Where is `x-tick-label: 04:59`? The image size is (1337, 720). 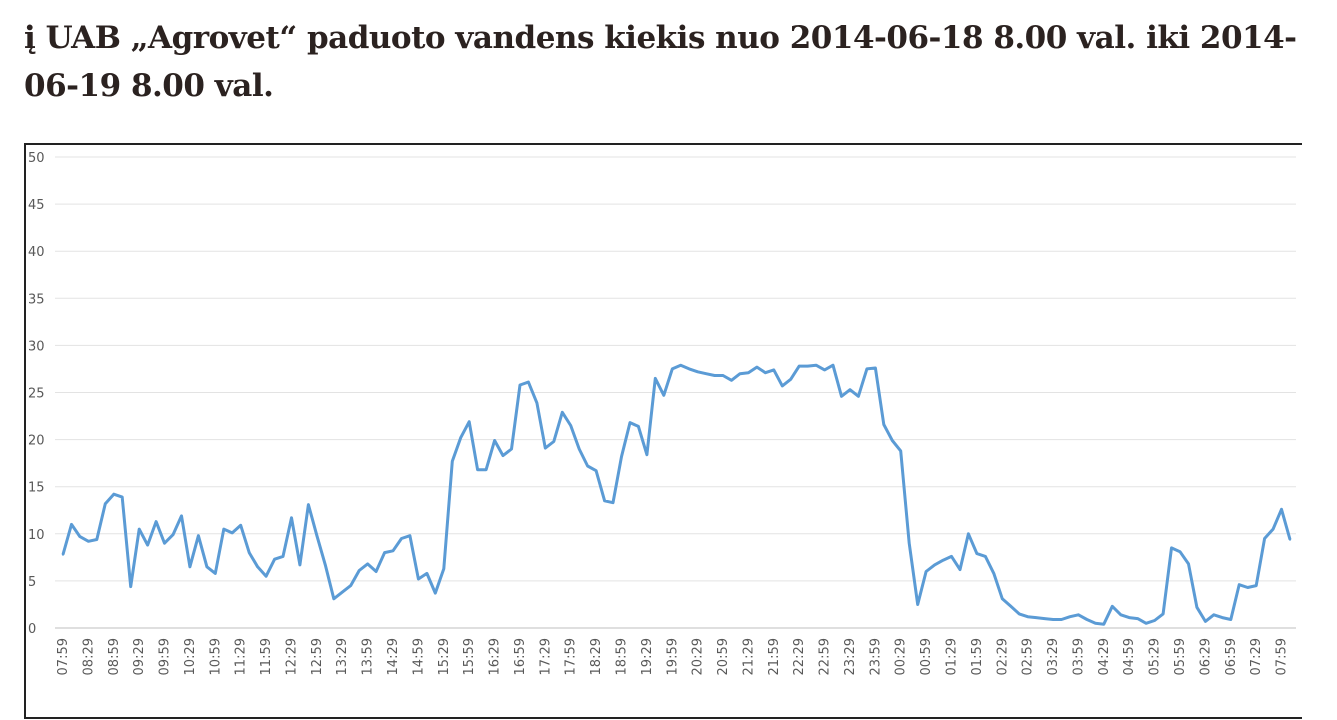
x-tick-label: 04:59 is located at coordinates (1129, 656).